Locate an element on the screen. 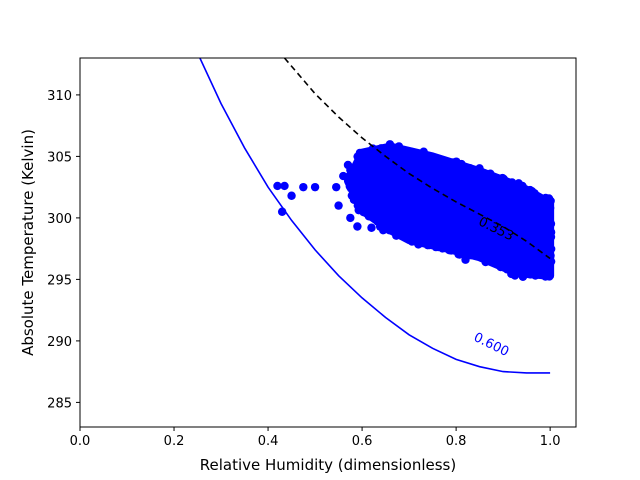  x-tick-label: 1.0 is located at coordinates (550, 441).